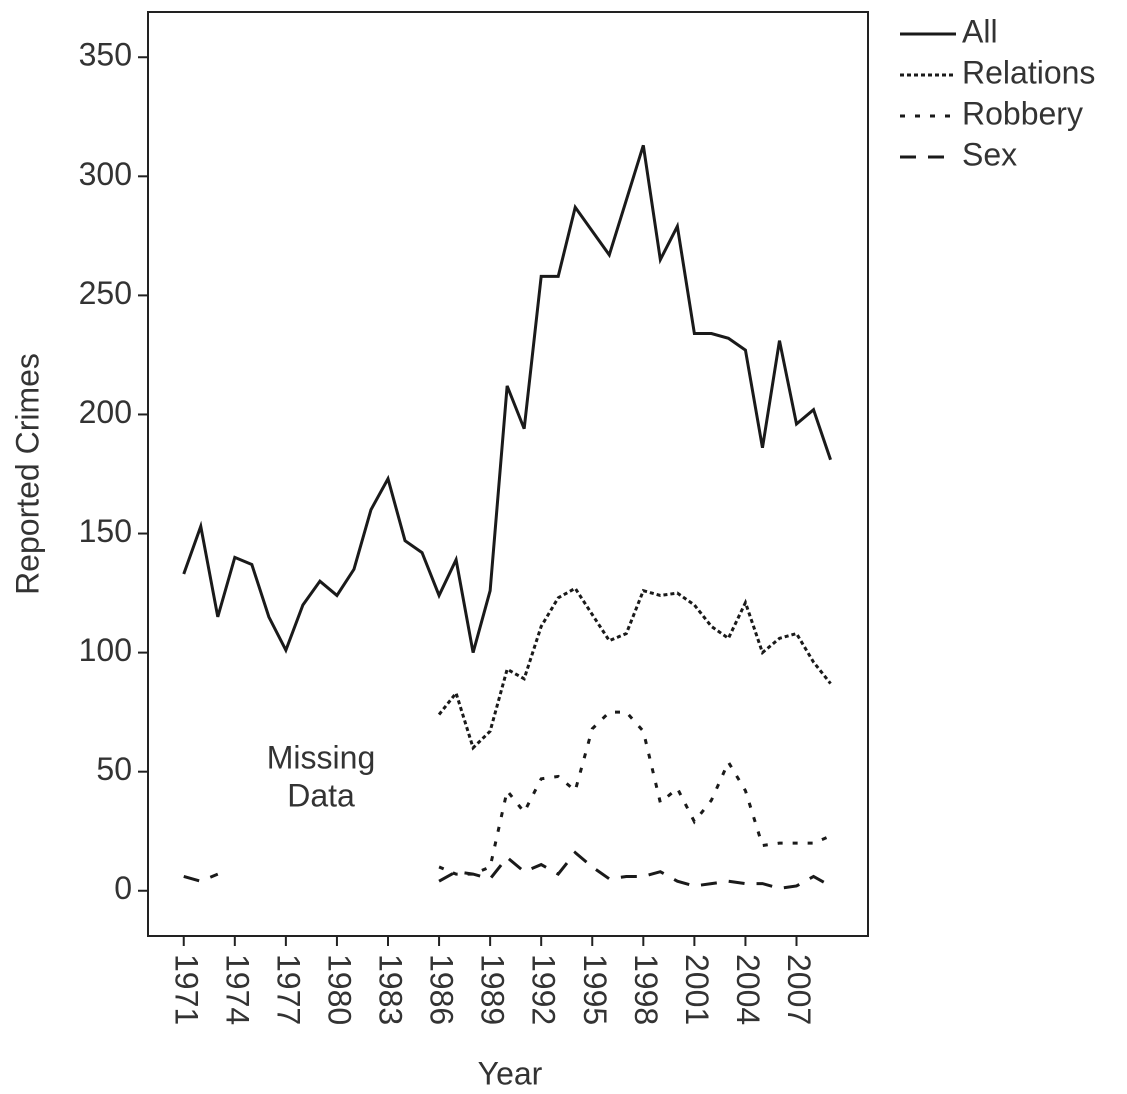  What do you see at coordinates (442, 989) in the screenshot?
I see `x-tick-label: 1986` at bounding box center [442, 989].